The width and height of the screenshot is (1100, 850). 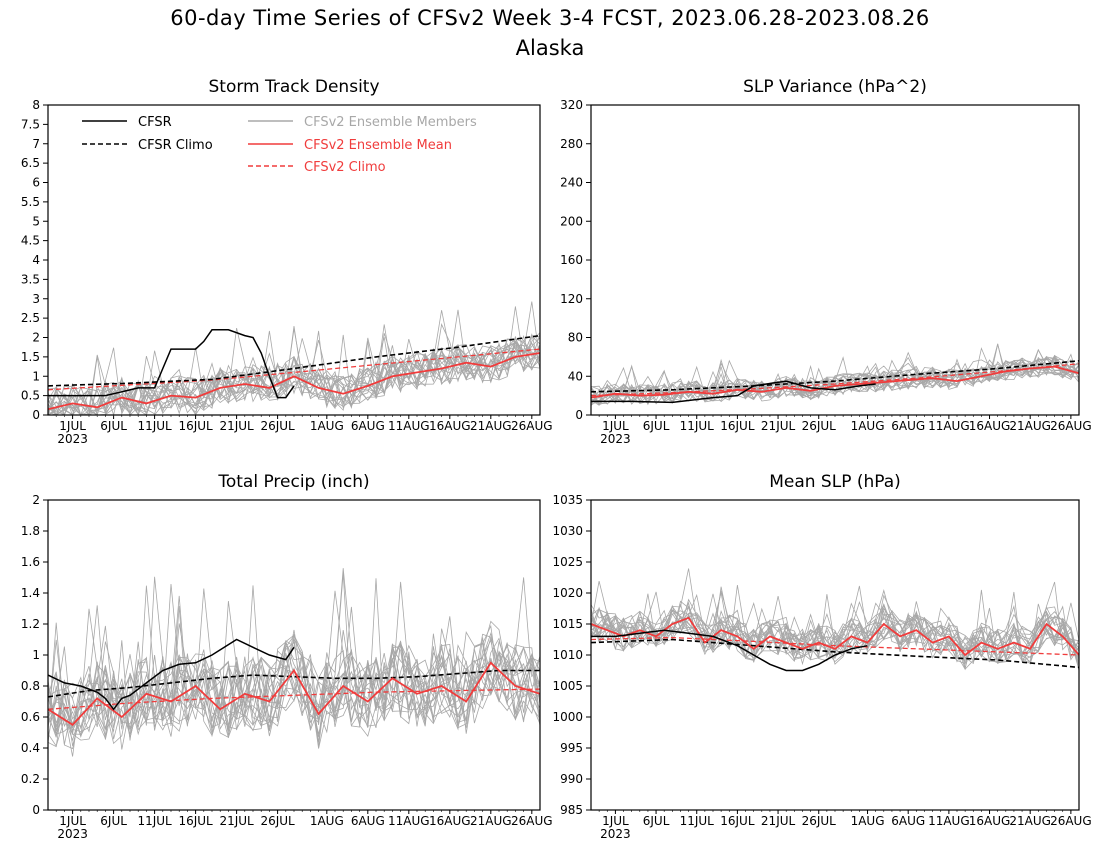 I want to click on x-tick-label: 11AUG, so click(x=949, y=426).